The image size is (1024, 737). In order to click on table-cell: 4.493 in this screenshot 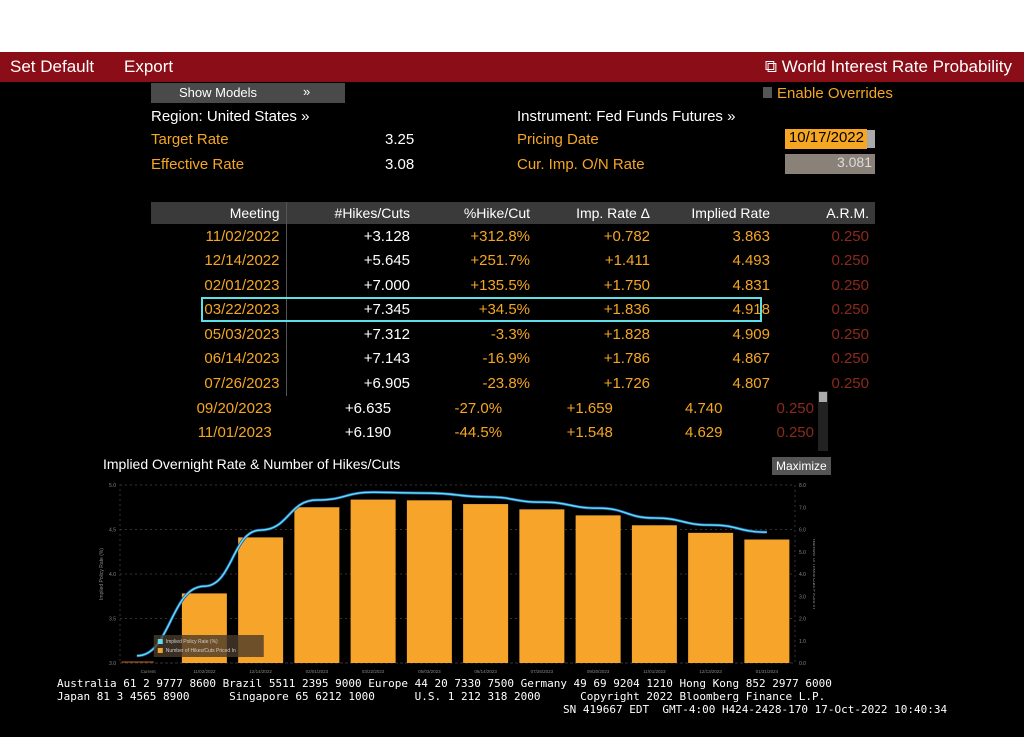, I will do `click(751, 261)`.